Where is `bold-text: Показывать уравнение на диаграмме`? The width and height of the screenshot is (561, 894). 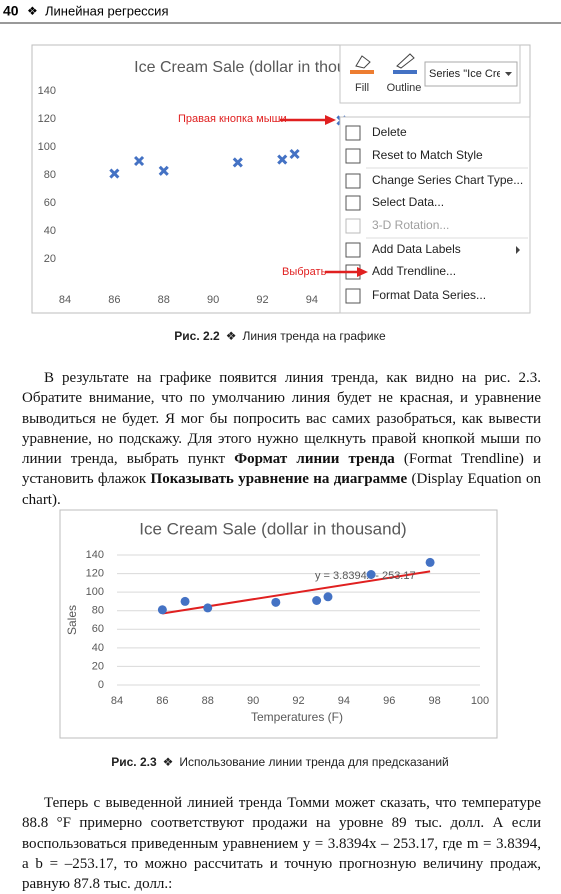 bold-text: Показывать уравнение на диаграмме is located at coordinates (279, 479).